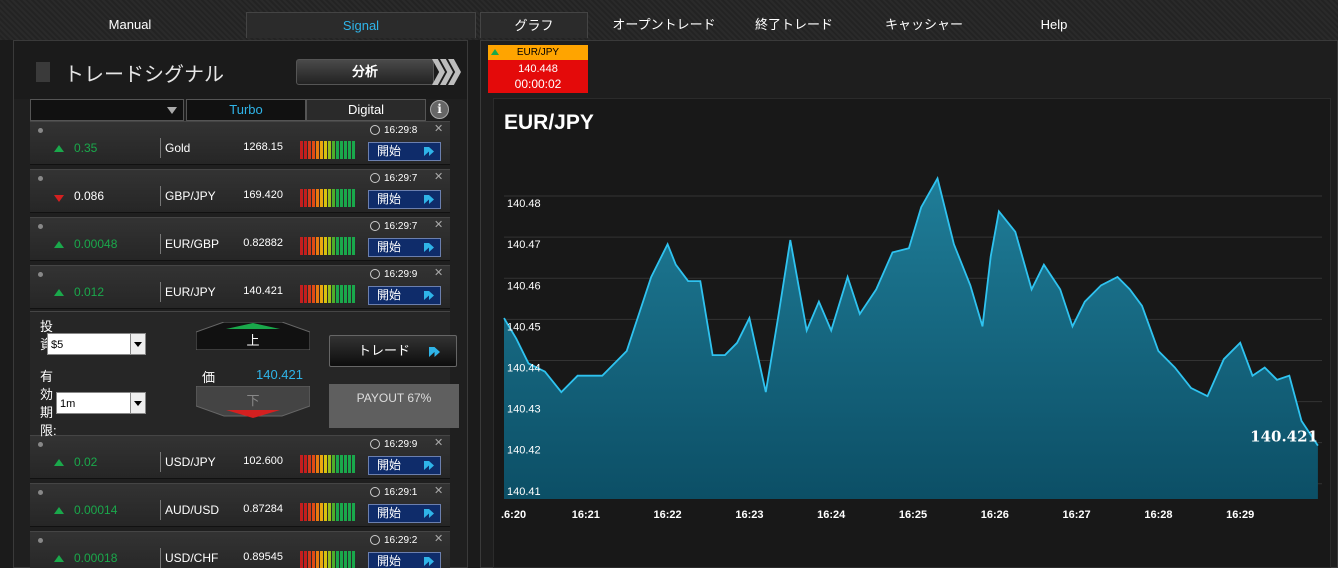 The width and height of the screenshot is (1338, 568). Describe the element at coordinates (192, 244) in the screenshot. I see `signal-asset: EUR/GBP` at that location.